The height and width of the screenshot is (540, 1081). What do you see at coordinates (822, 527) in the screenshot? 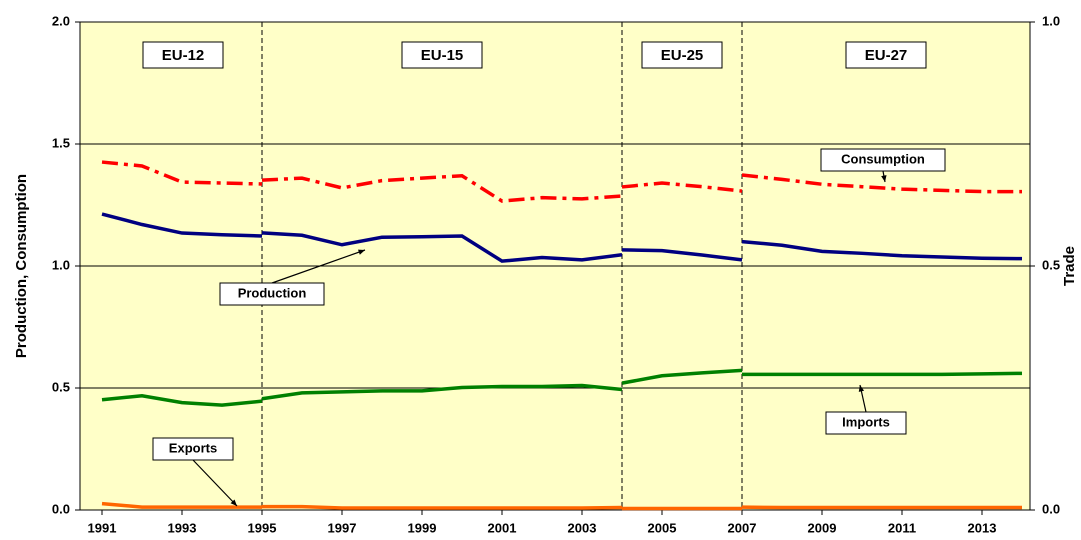
I see `x-tick-label: 2009` at bounding box center [822, 527].